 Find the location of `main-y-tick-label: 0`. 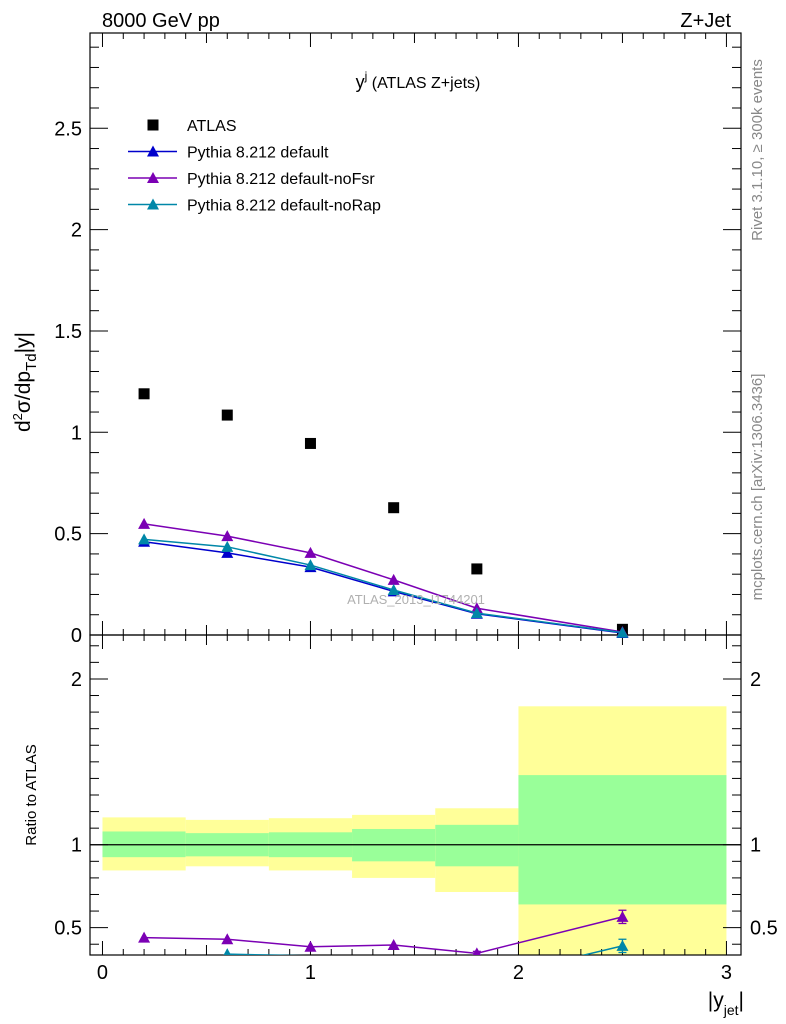

main-y-tick-label: 0 is located at coordinates (76, 636).